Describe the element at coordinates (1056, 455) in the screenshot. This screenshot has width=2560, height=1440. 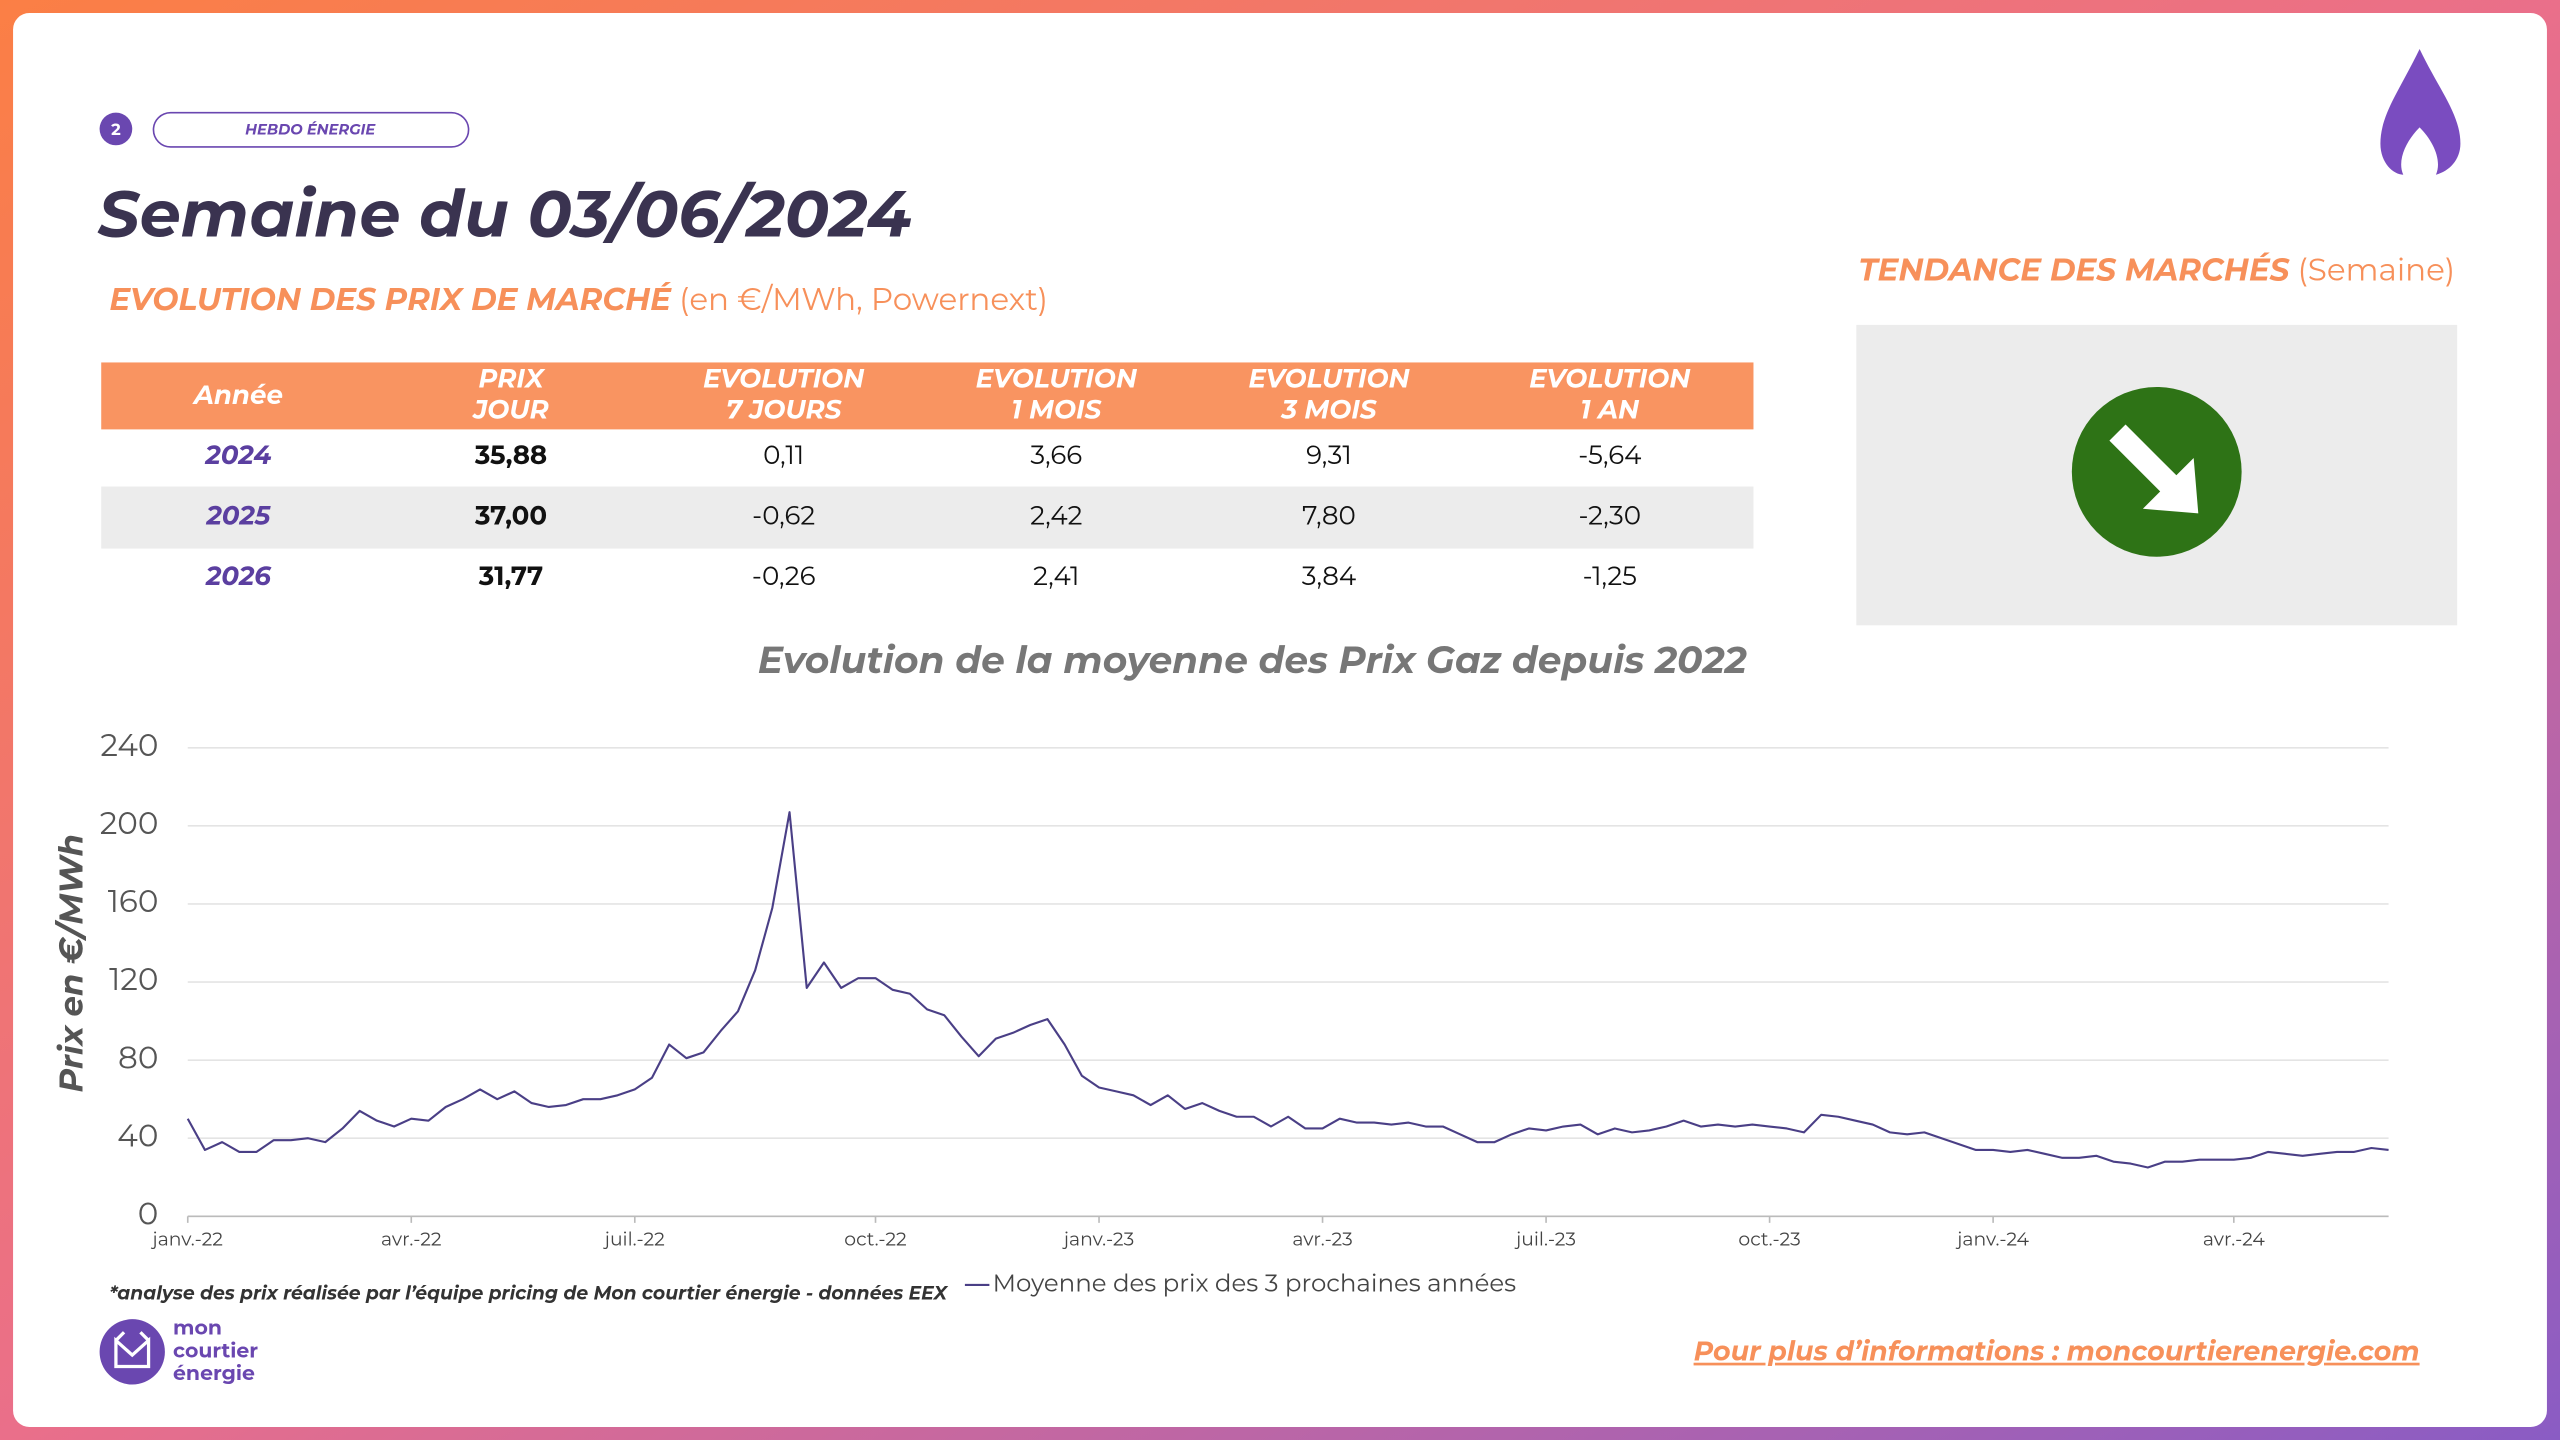
I see `table-cell: 3,66` at that location.